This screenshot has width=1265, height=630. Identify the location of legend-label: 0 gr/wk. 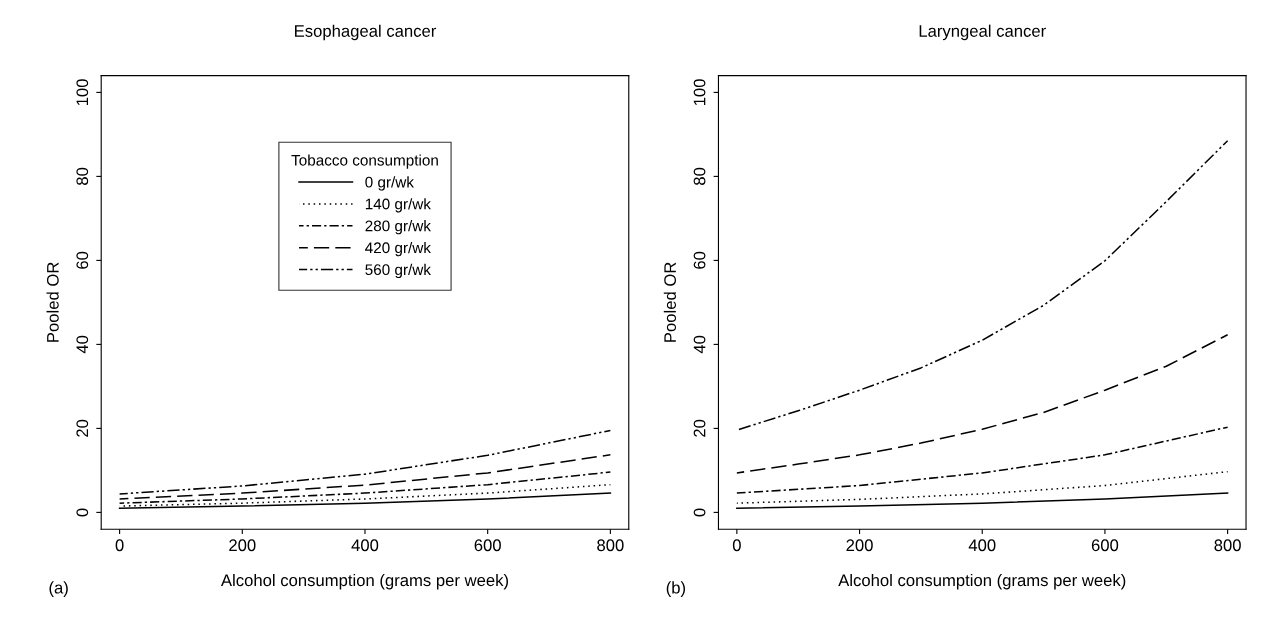
(389, 183).